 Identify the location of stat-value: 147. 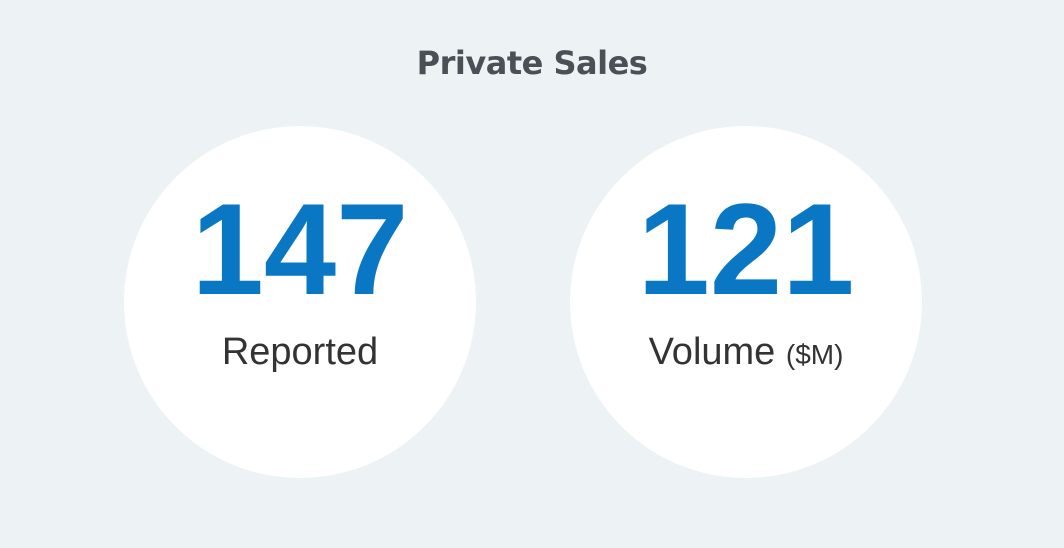
(300, 249).